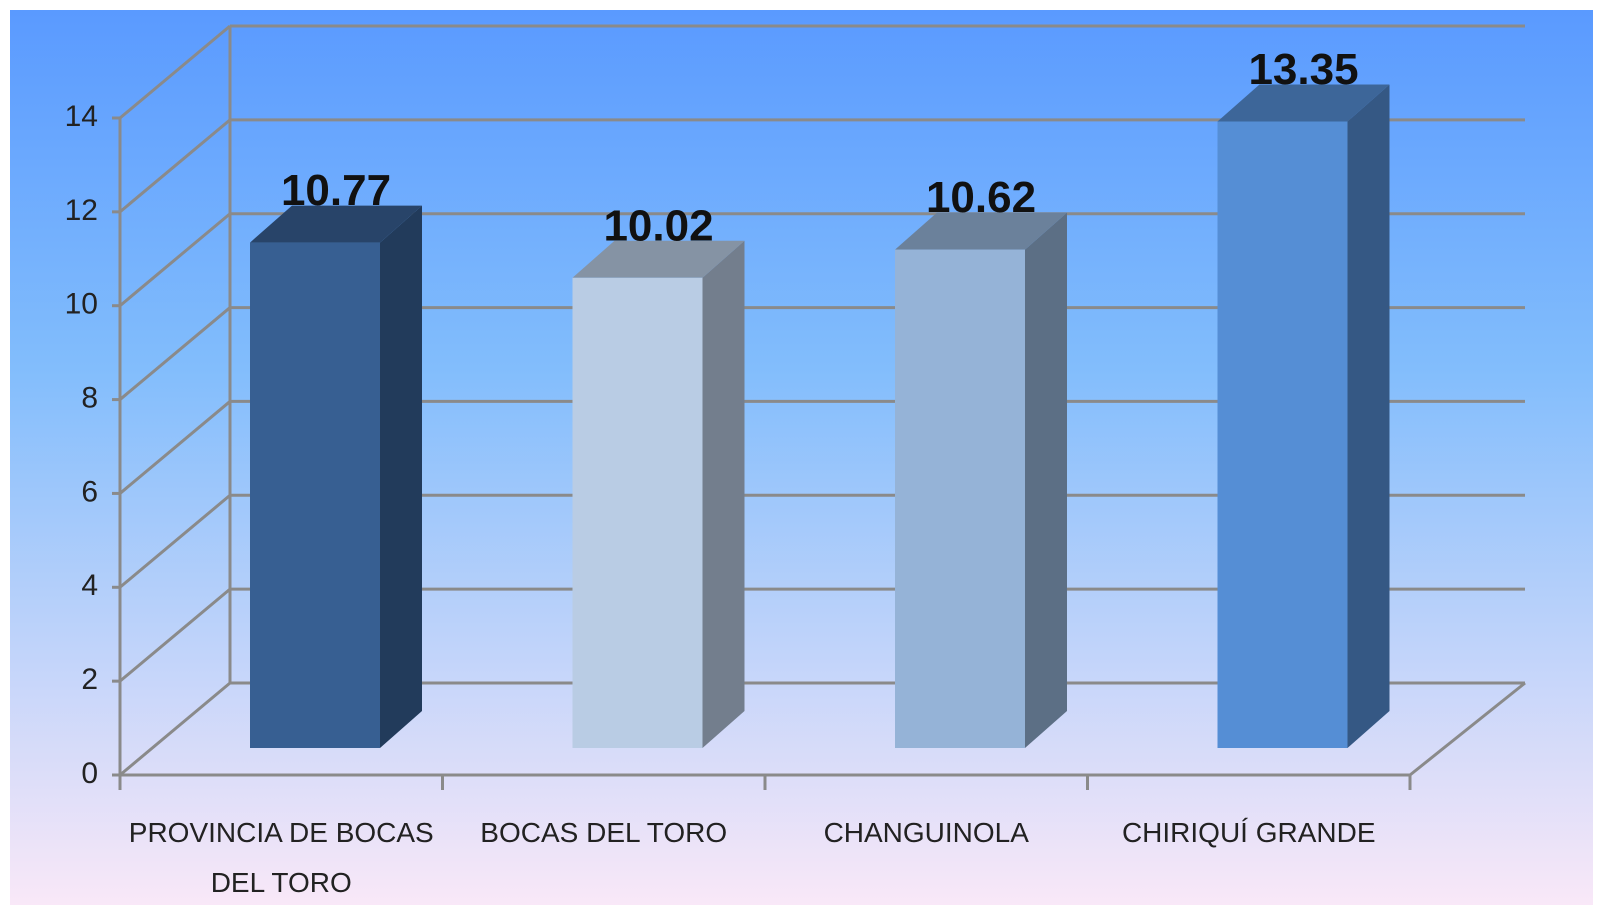 This screenshot has height=920, width=1603. What do you see at coordinates (281, 857) in the screenshot?
I see `x-tick-label: PROVINCIA DE BOCAS DEL TORO` at bounding box center [281, 857].